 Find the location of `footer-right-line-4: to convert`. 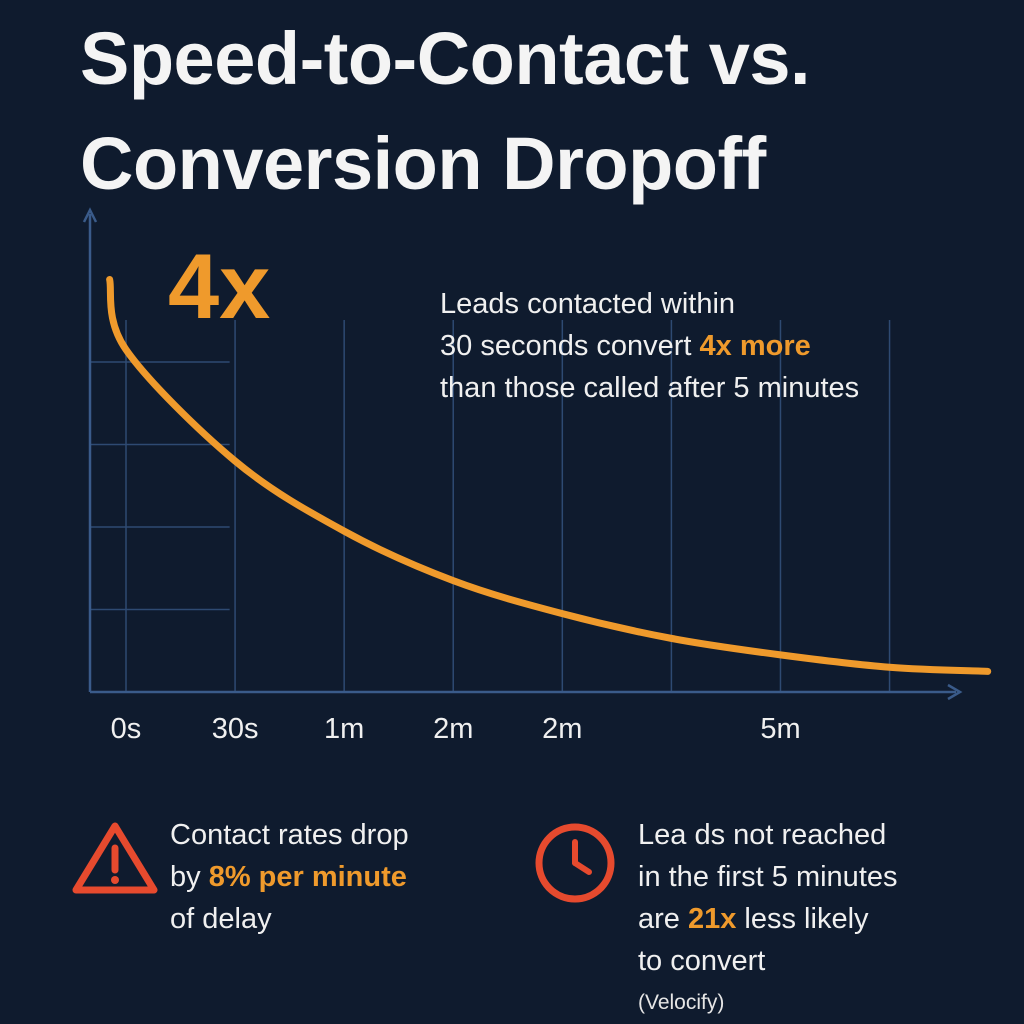

footer-right-line-4: to convert is located at coordinates (702, 961).